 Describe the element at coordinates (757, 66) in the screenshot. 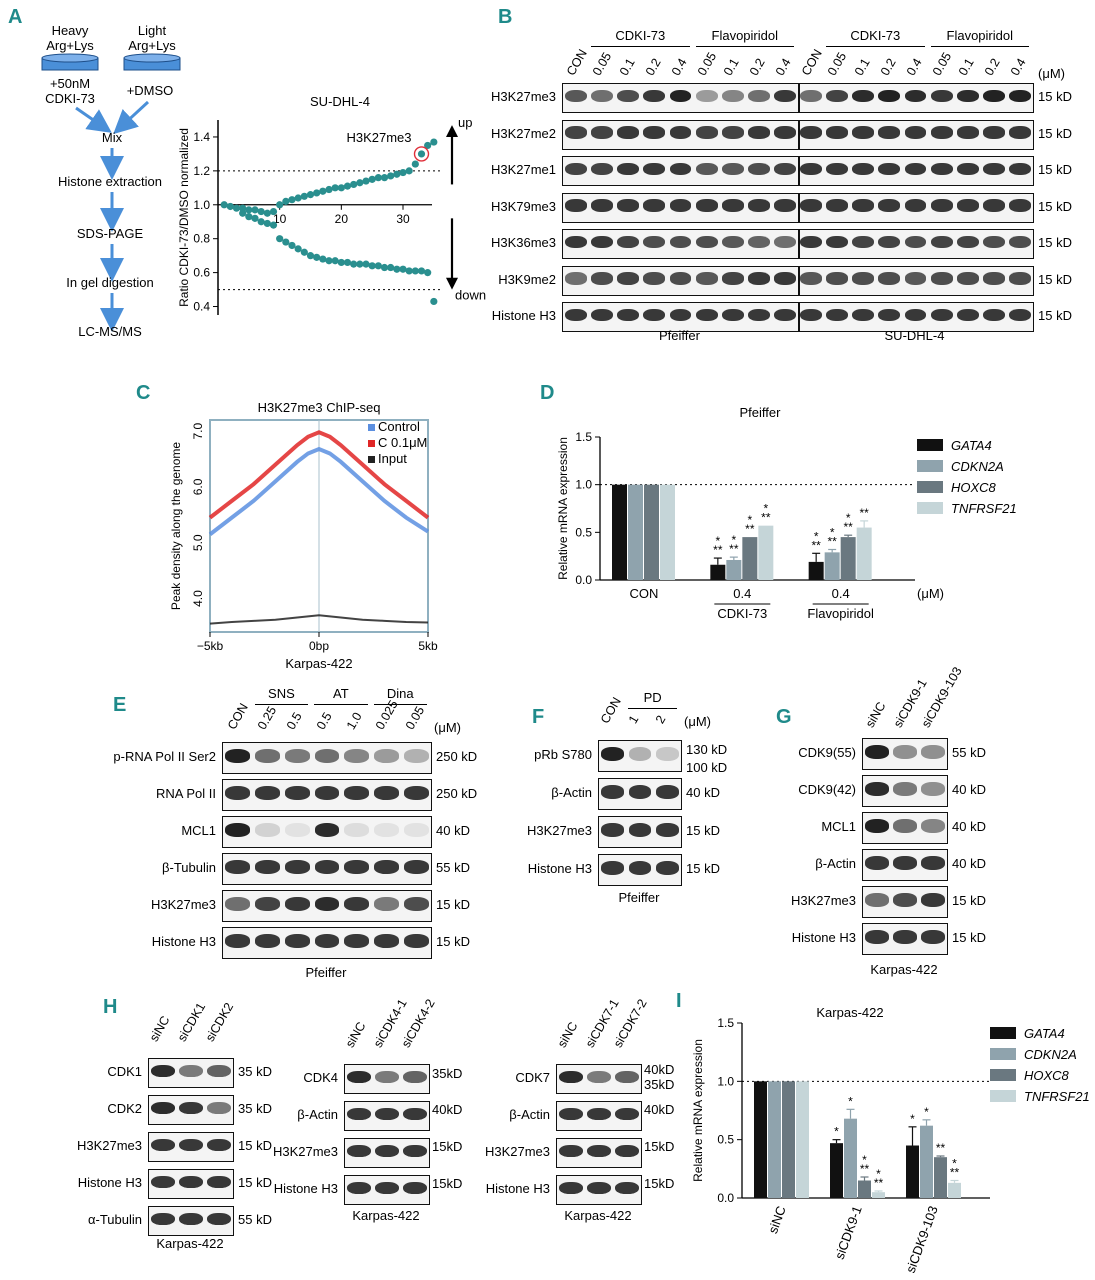

I see `lane-label: 0.2` at that location.